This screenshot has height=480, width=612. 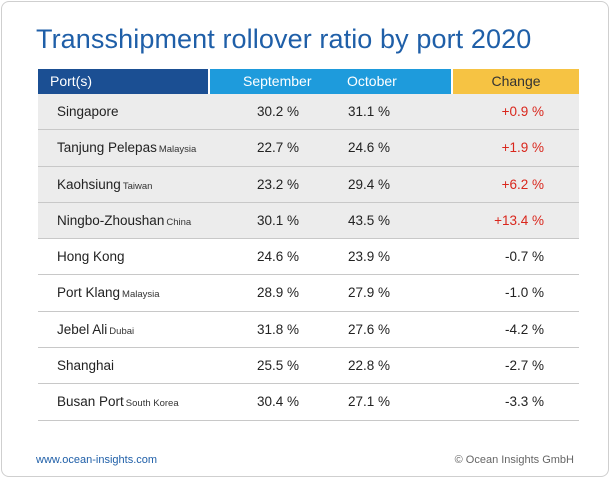 What do you see at coordinates (369, 329) in the screenshot?
I see `october-value: 27.6 %` at bounding box center [369, 329].